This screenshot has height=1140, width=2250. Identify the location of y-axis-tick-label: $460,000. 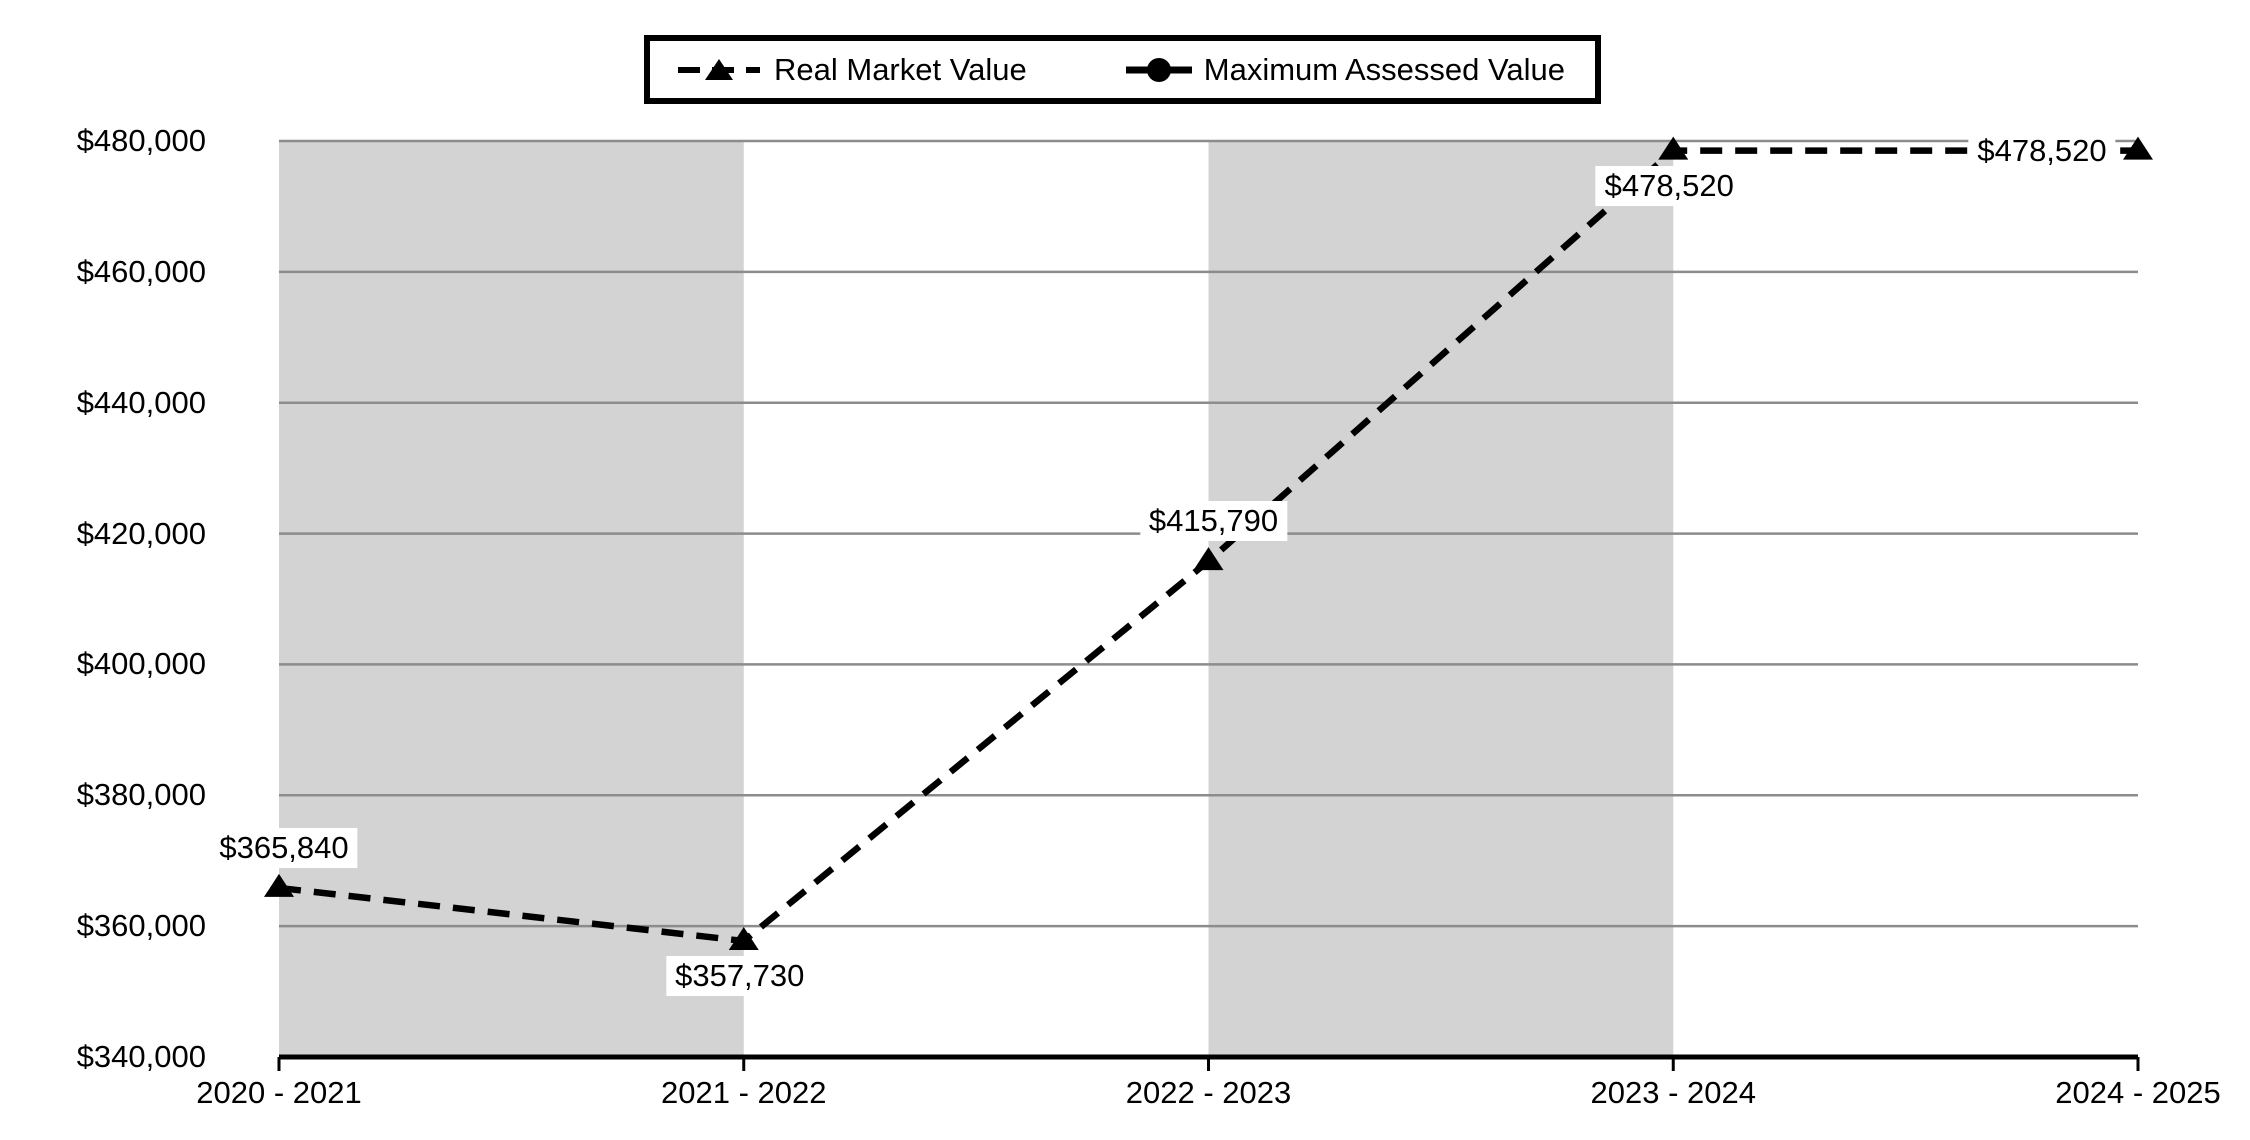
(141, 271).